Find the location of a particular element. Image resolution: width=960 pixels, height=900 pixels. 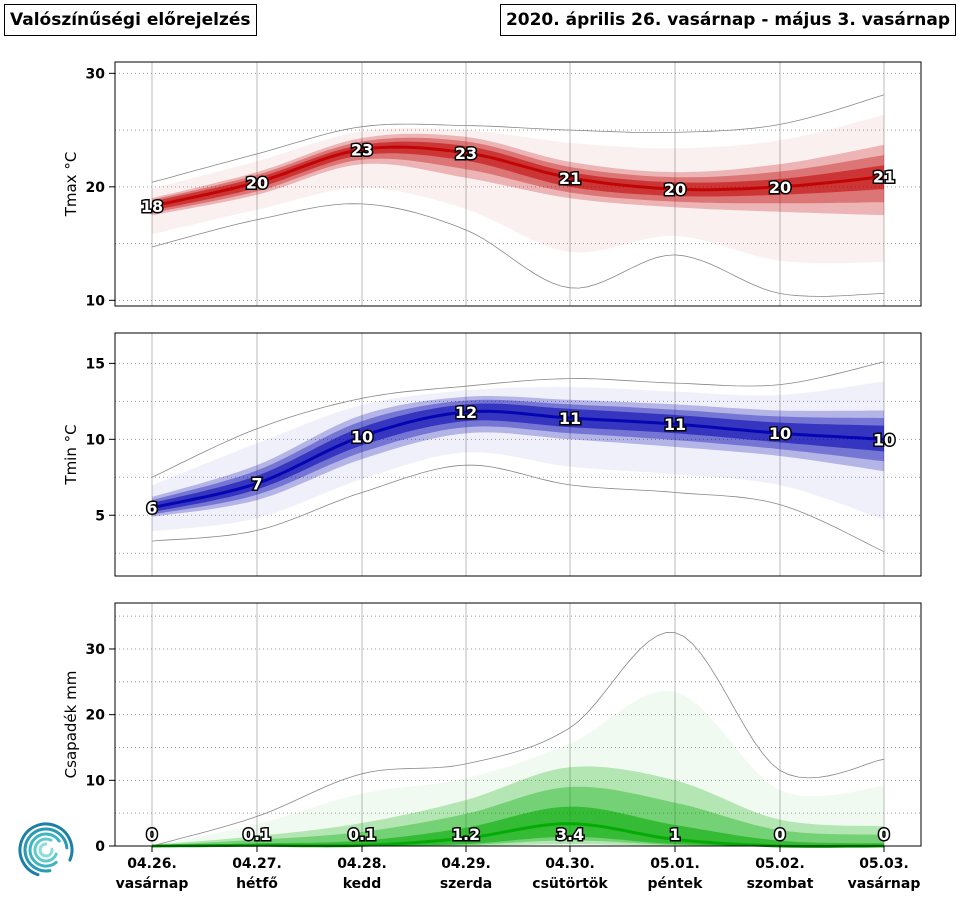

x-tick-date: 05.02. is located at coordinates (780, 864).